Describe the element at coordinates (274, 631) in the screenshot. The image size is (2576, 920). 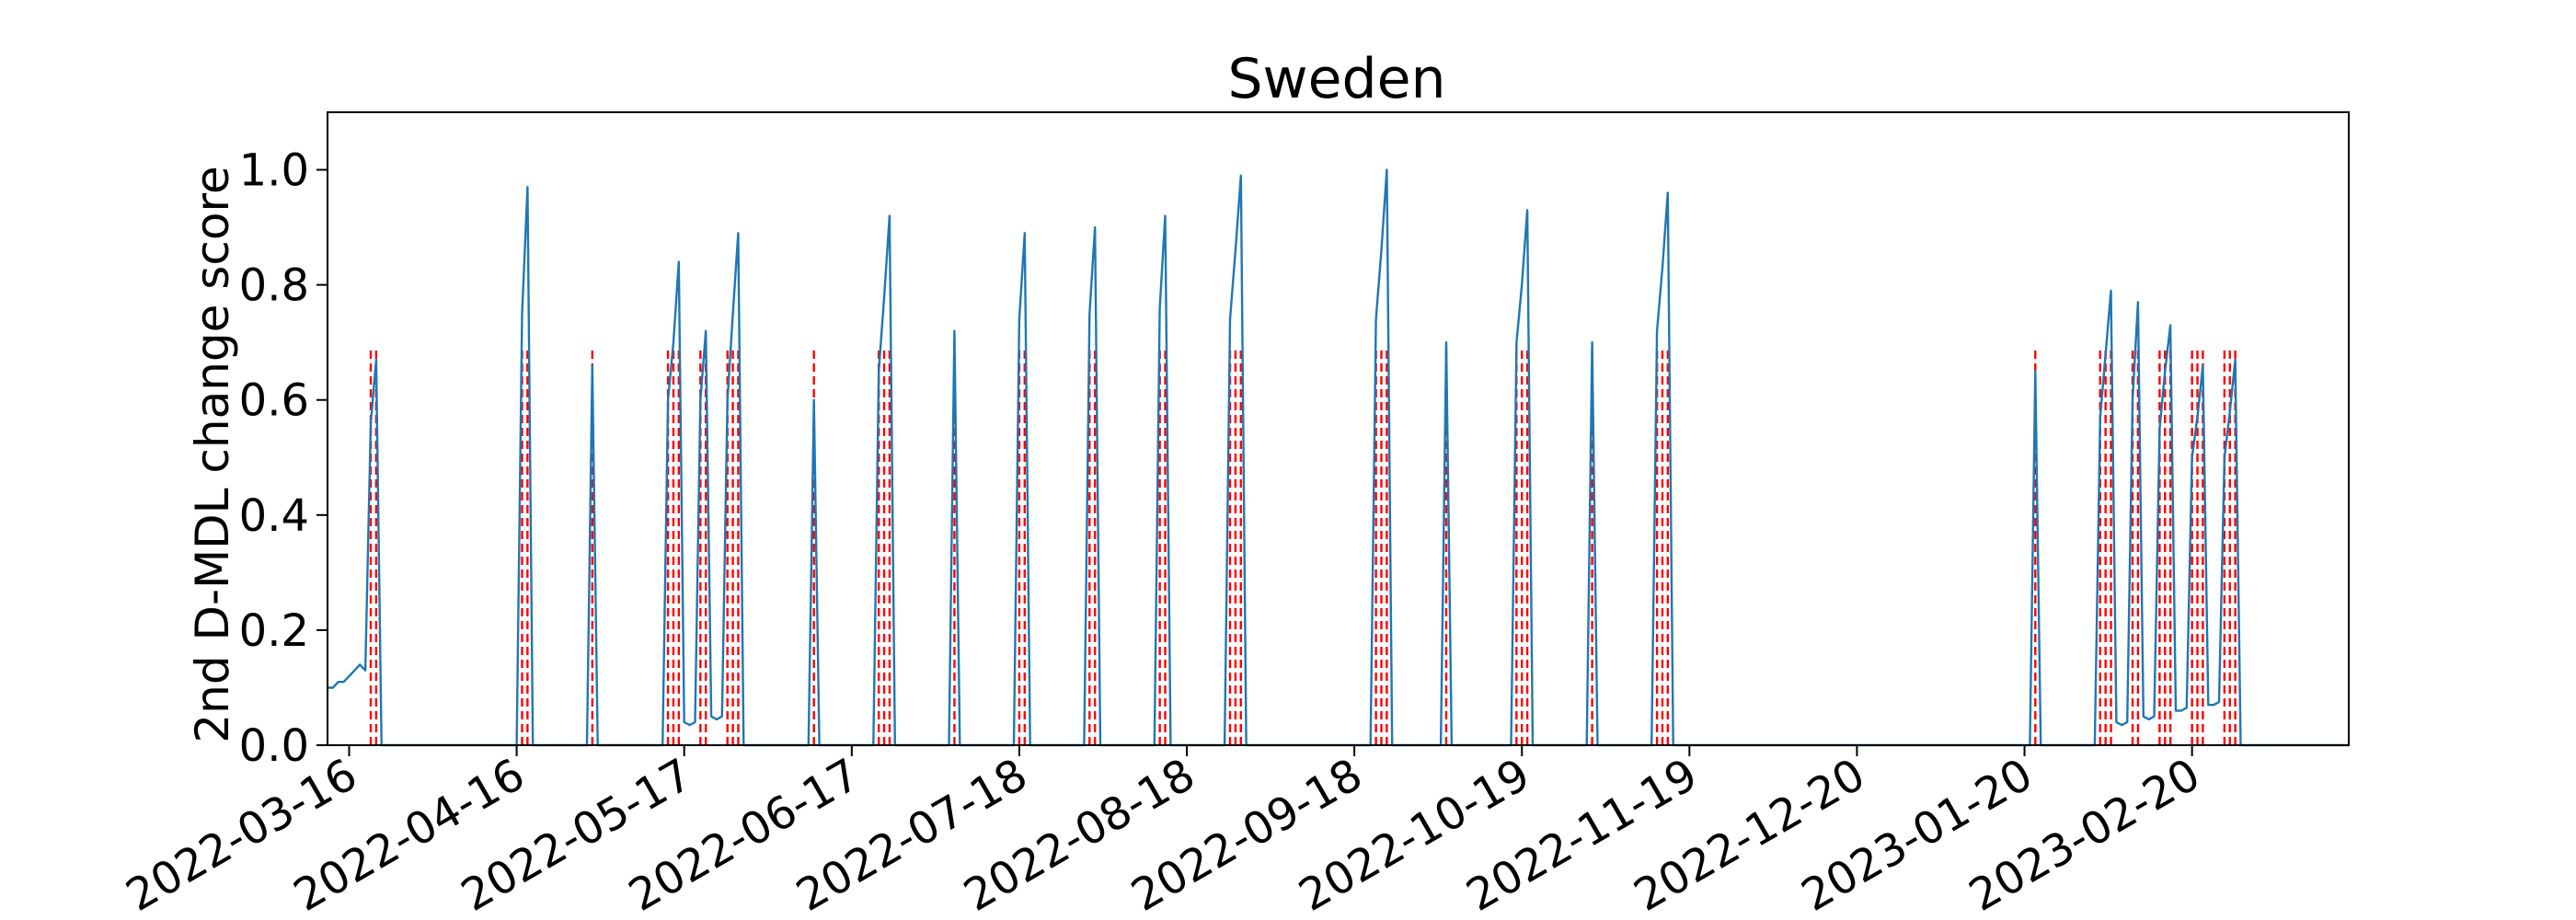
I see `y-tick-label: 0.2` at that location.